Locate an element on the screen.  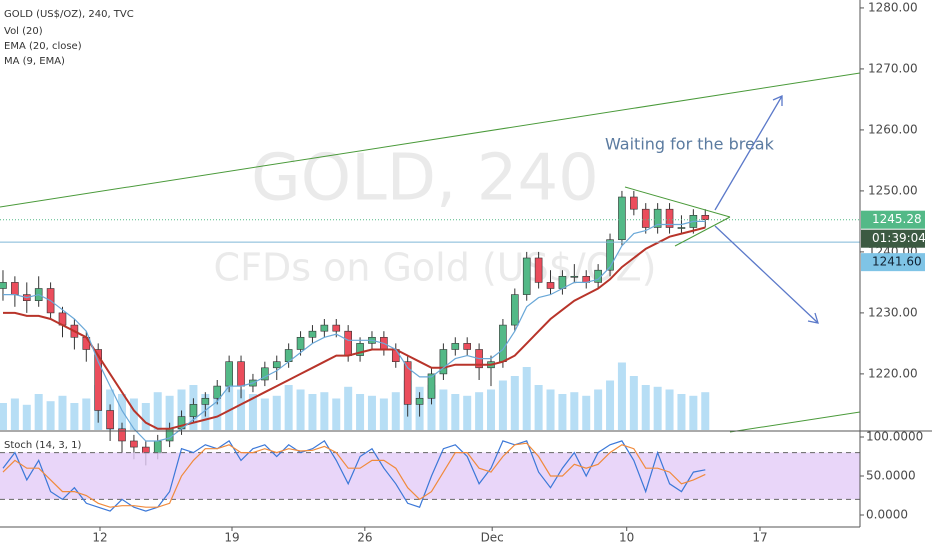
legend-entry: Vol (20) is located at coordinates (23, 31).